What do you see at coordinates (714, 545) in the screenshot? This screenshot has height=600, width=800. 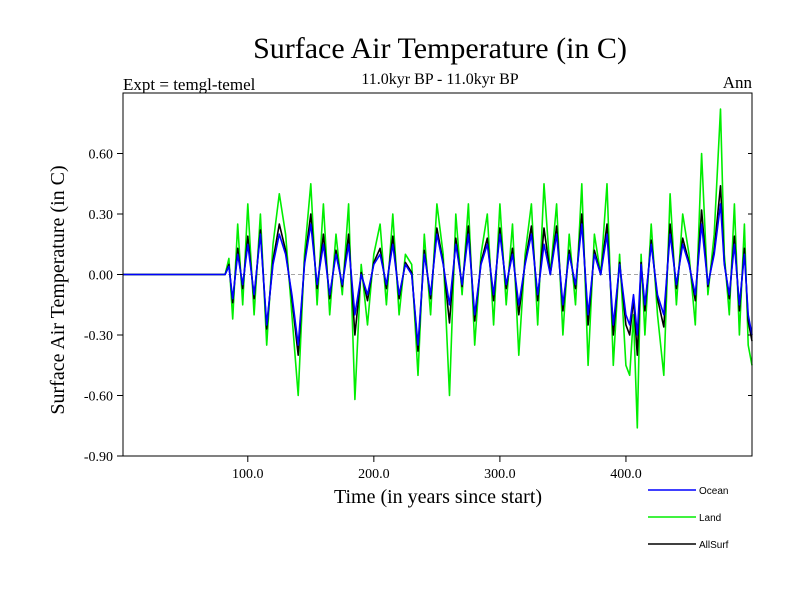 I see `legend-label-allsurf: AllSurf` at bounding box center [714, 545].